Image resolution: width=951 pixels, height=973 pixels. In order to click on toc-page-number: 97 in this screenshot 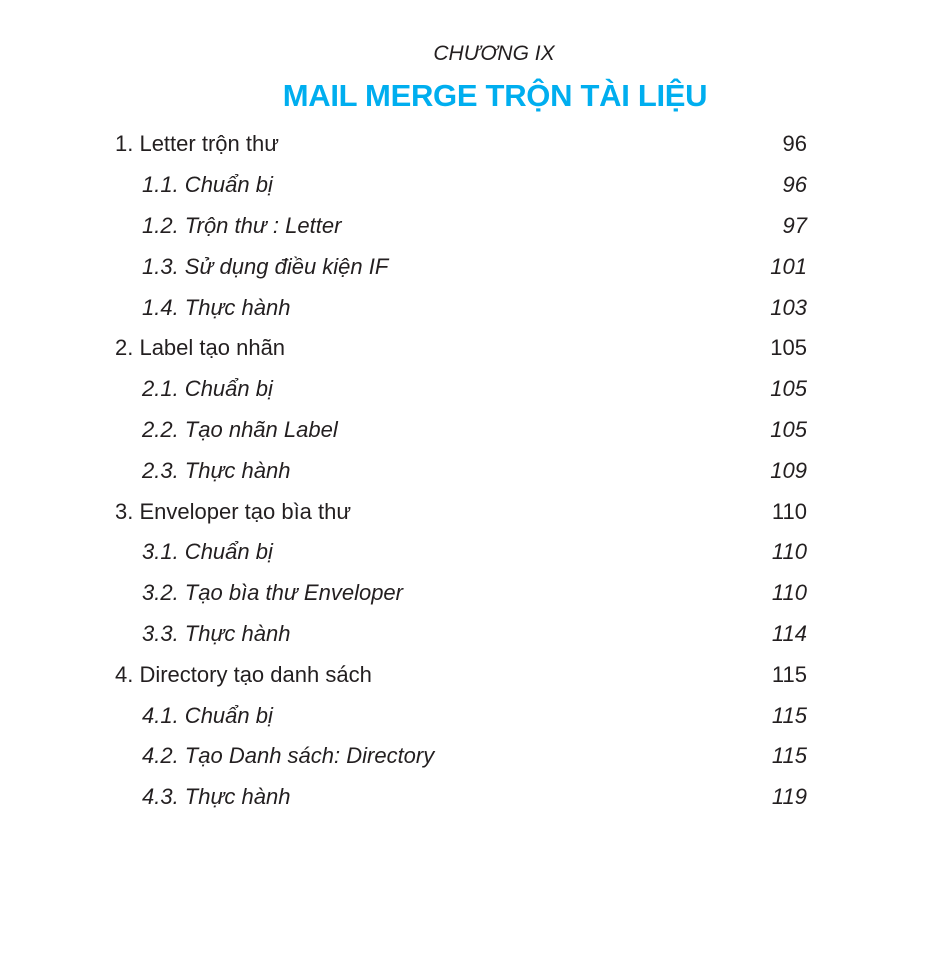, I will do `click(794, 225)`.